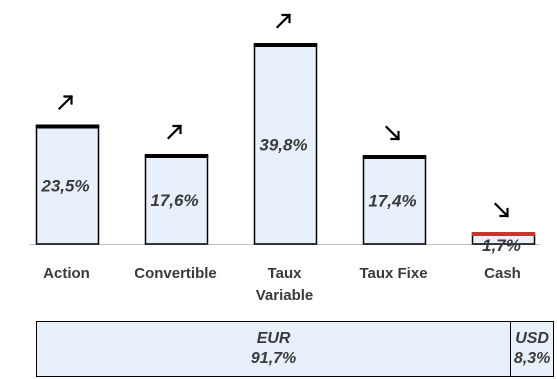  I want to click on bar-value-label: 1,7%, so click(501, 245).